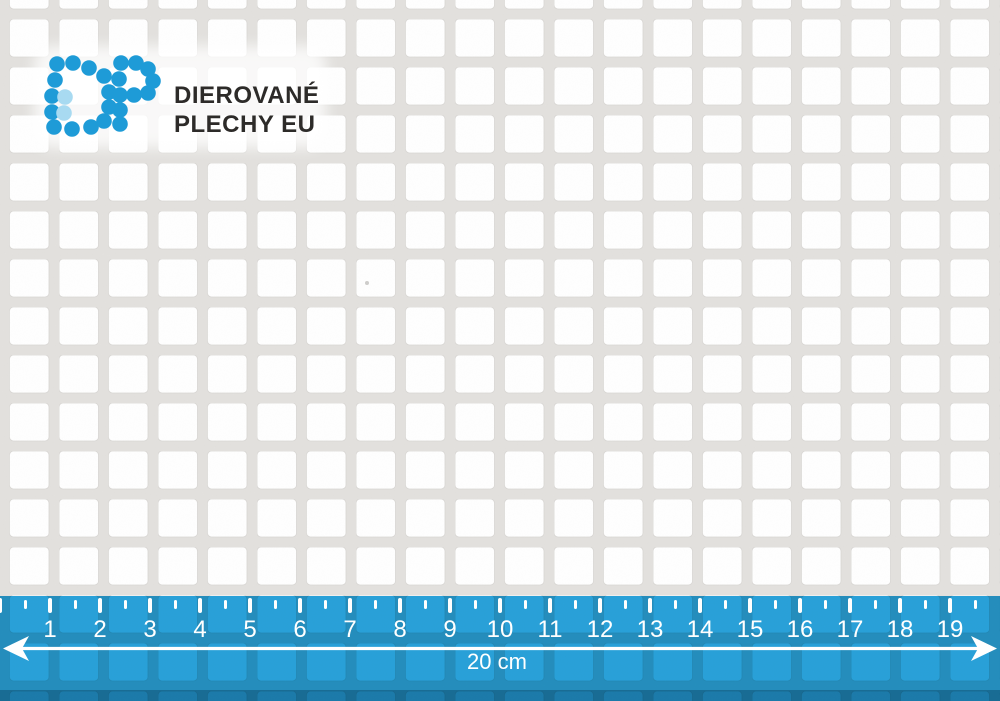  What do you see at coordinates (100, 629) in the screenshot?
I see `ruler-number: 2` at bounding box center [100, 629].